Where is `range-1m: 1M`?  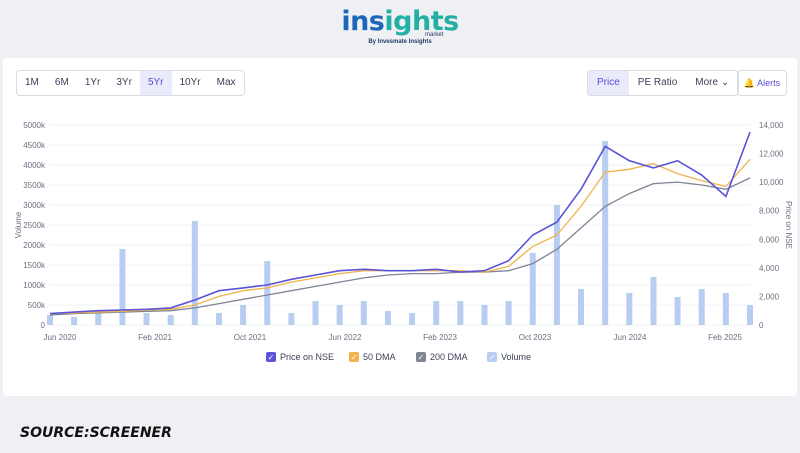 range-1m: 1M is located at coordinates (32, 82).